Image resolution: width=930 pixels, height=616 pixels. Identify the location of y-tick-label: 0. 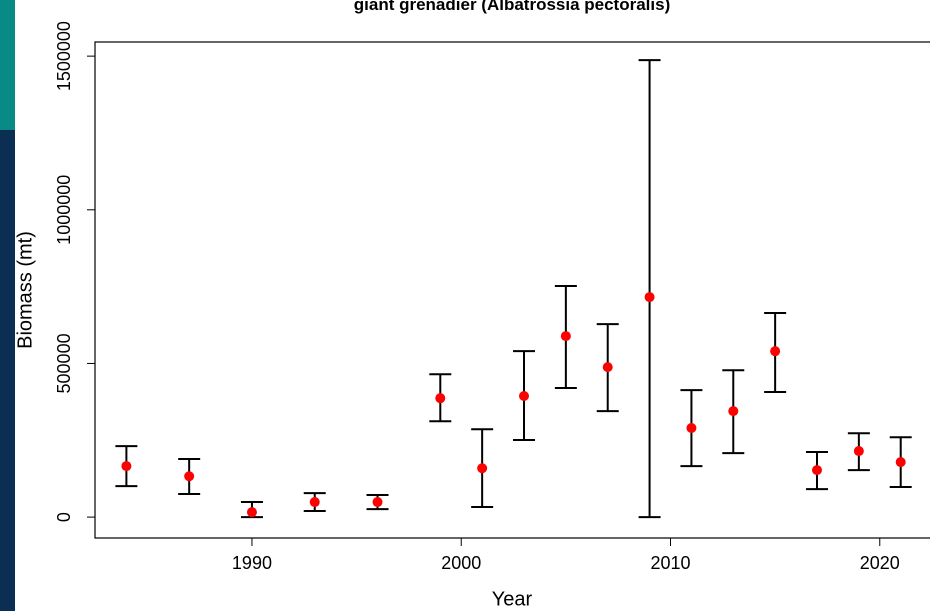
(64, 517).